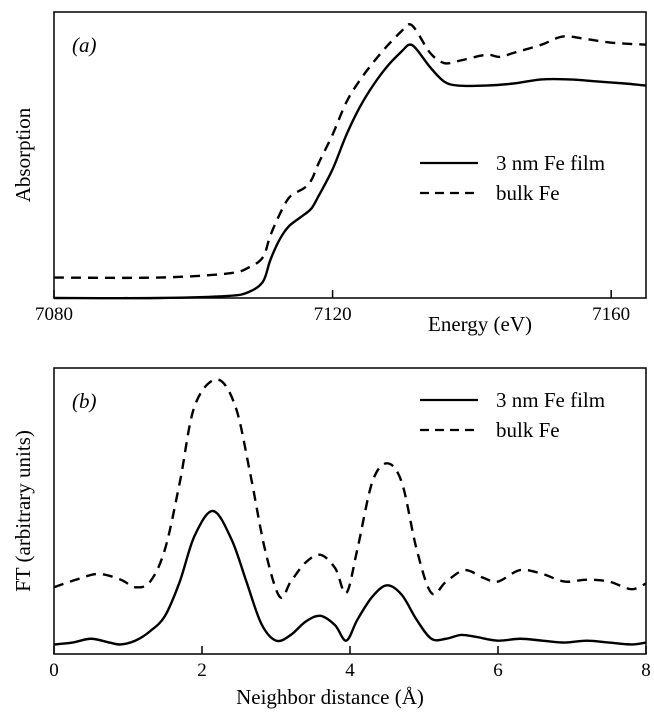  What do you see at coordinates (202, 670) in the screenshot?
I see `panel-b-x-tick-label: 2` at bounding box center [202, 670].